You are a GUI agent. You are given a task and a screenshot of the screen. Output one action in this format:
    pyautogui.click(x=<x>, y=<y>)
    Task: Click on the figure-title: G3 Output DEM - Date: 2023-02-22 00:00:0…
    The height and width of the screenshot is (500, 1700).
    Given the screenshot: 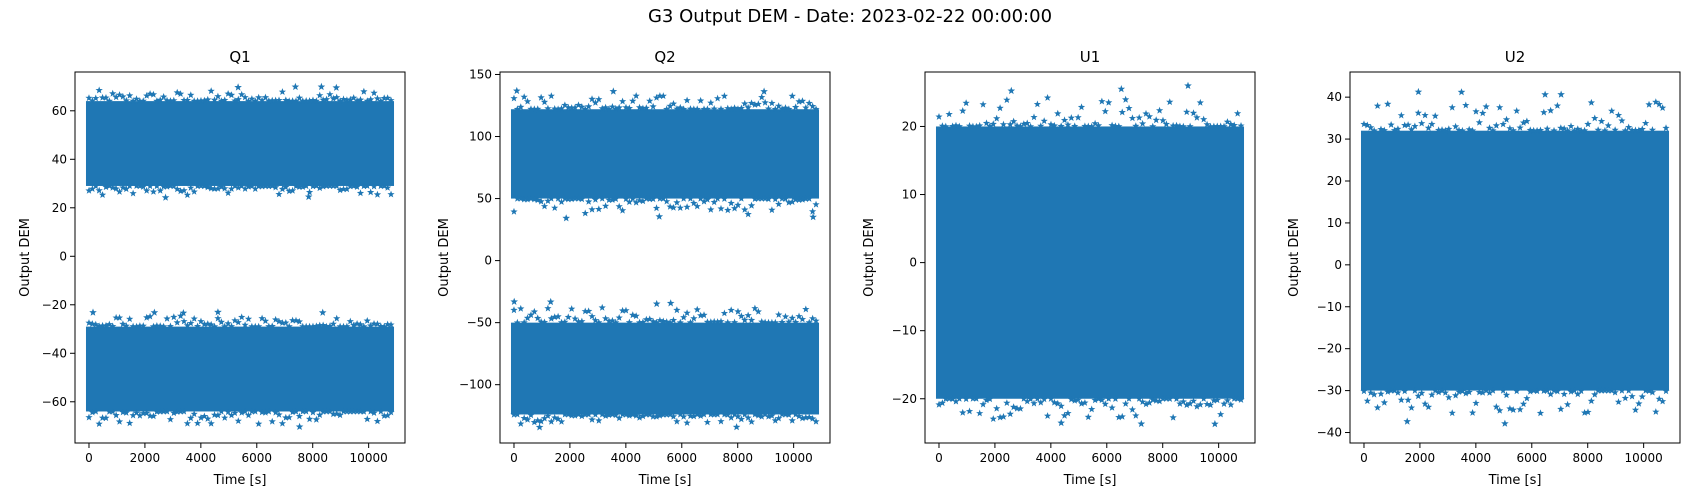 What is the action you would take?
    pyautogui.click(x=850, y=16)
    